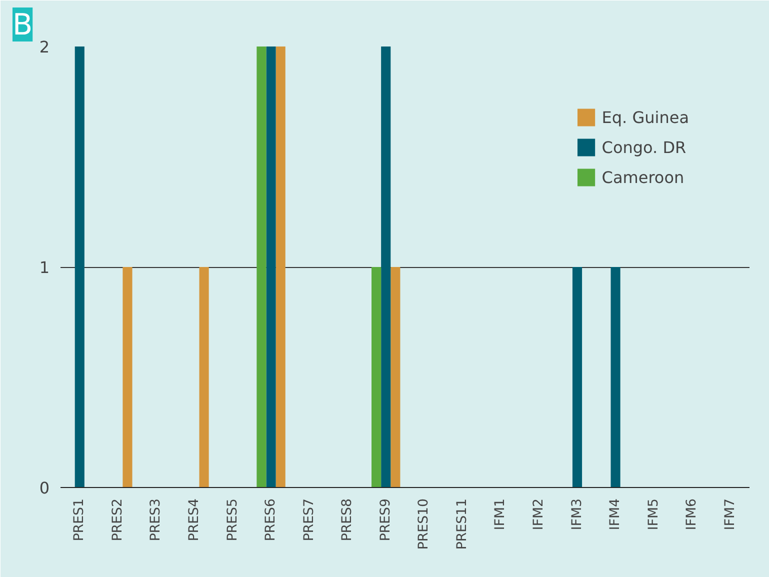 The height and width of the screenshot is (577, 769). What do you see at coordinates (538, 514) in the screenshot?
I see `x-tick-label: IFM2` at bounding box center [538, 514].